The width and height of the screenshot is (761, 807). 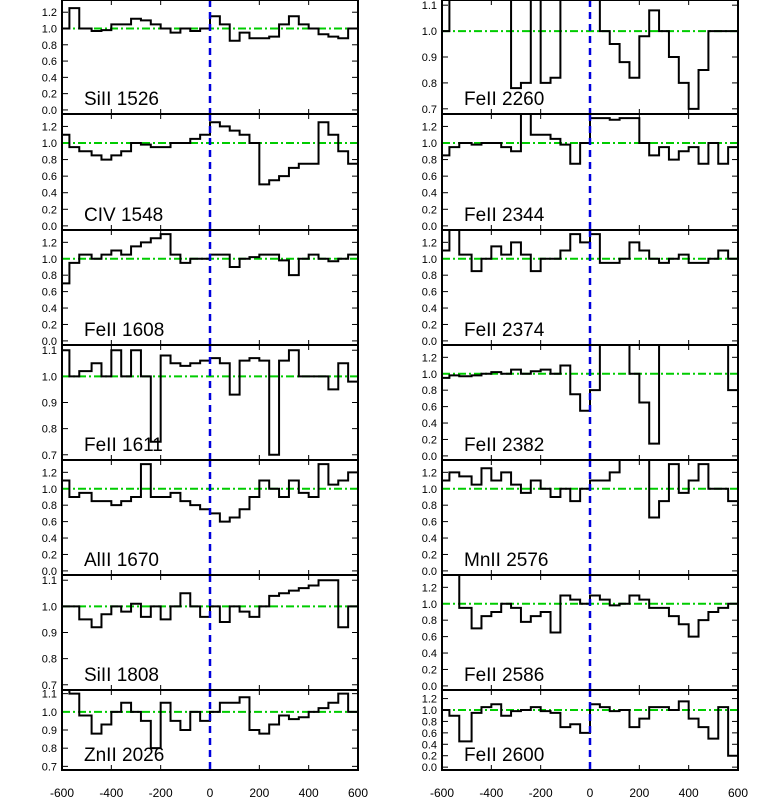 I want to click on panel: 0.7 0.8 0.9 1.0 1.1 ZnII 2026, so click(x=200, y=731).